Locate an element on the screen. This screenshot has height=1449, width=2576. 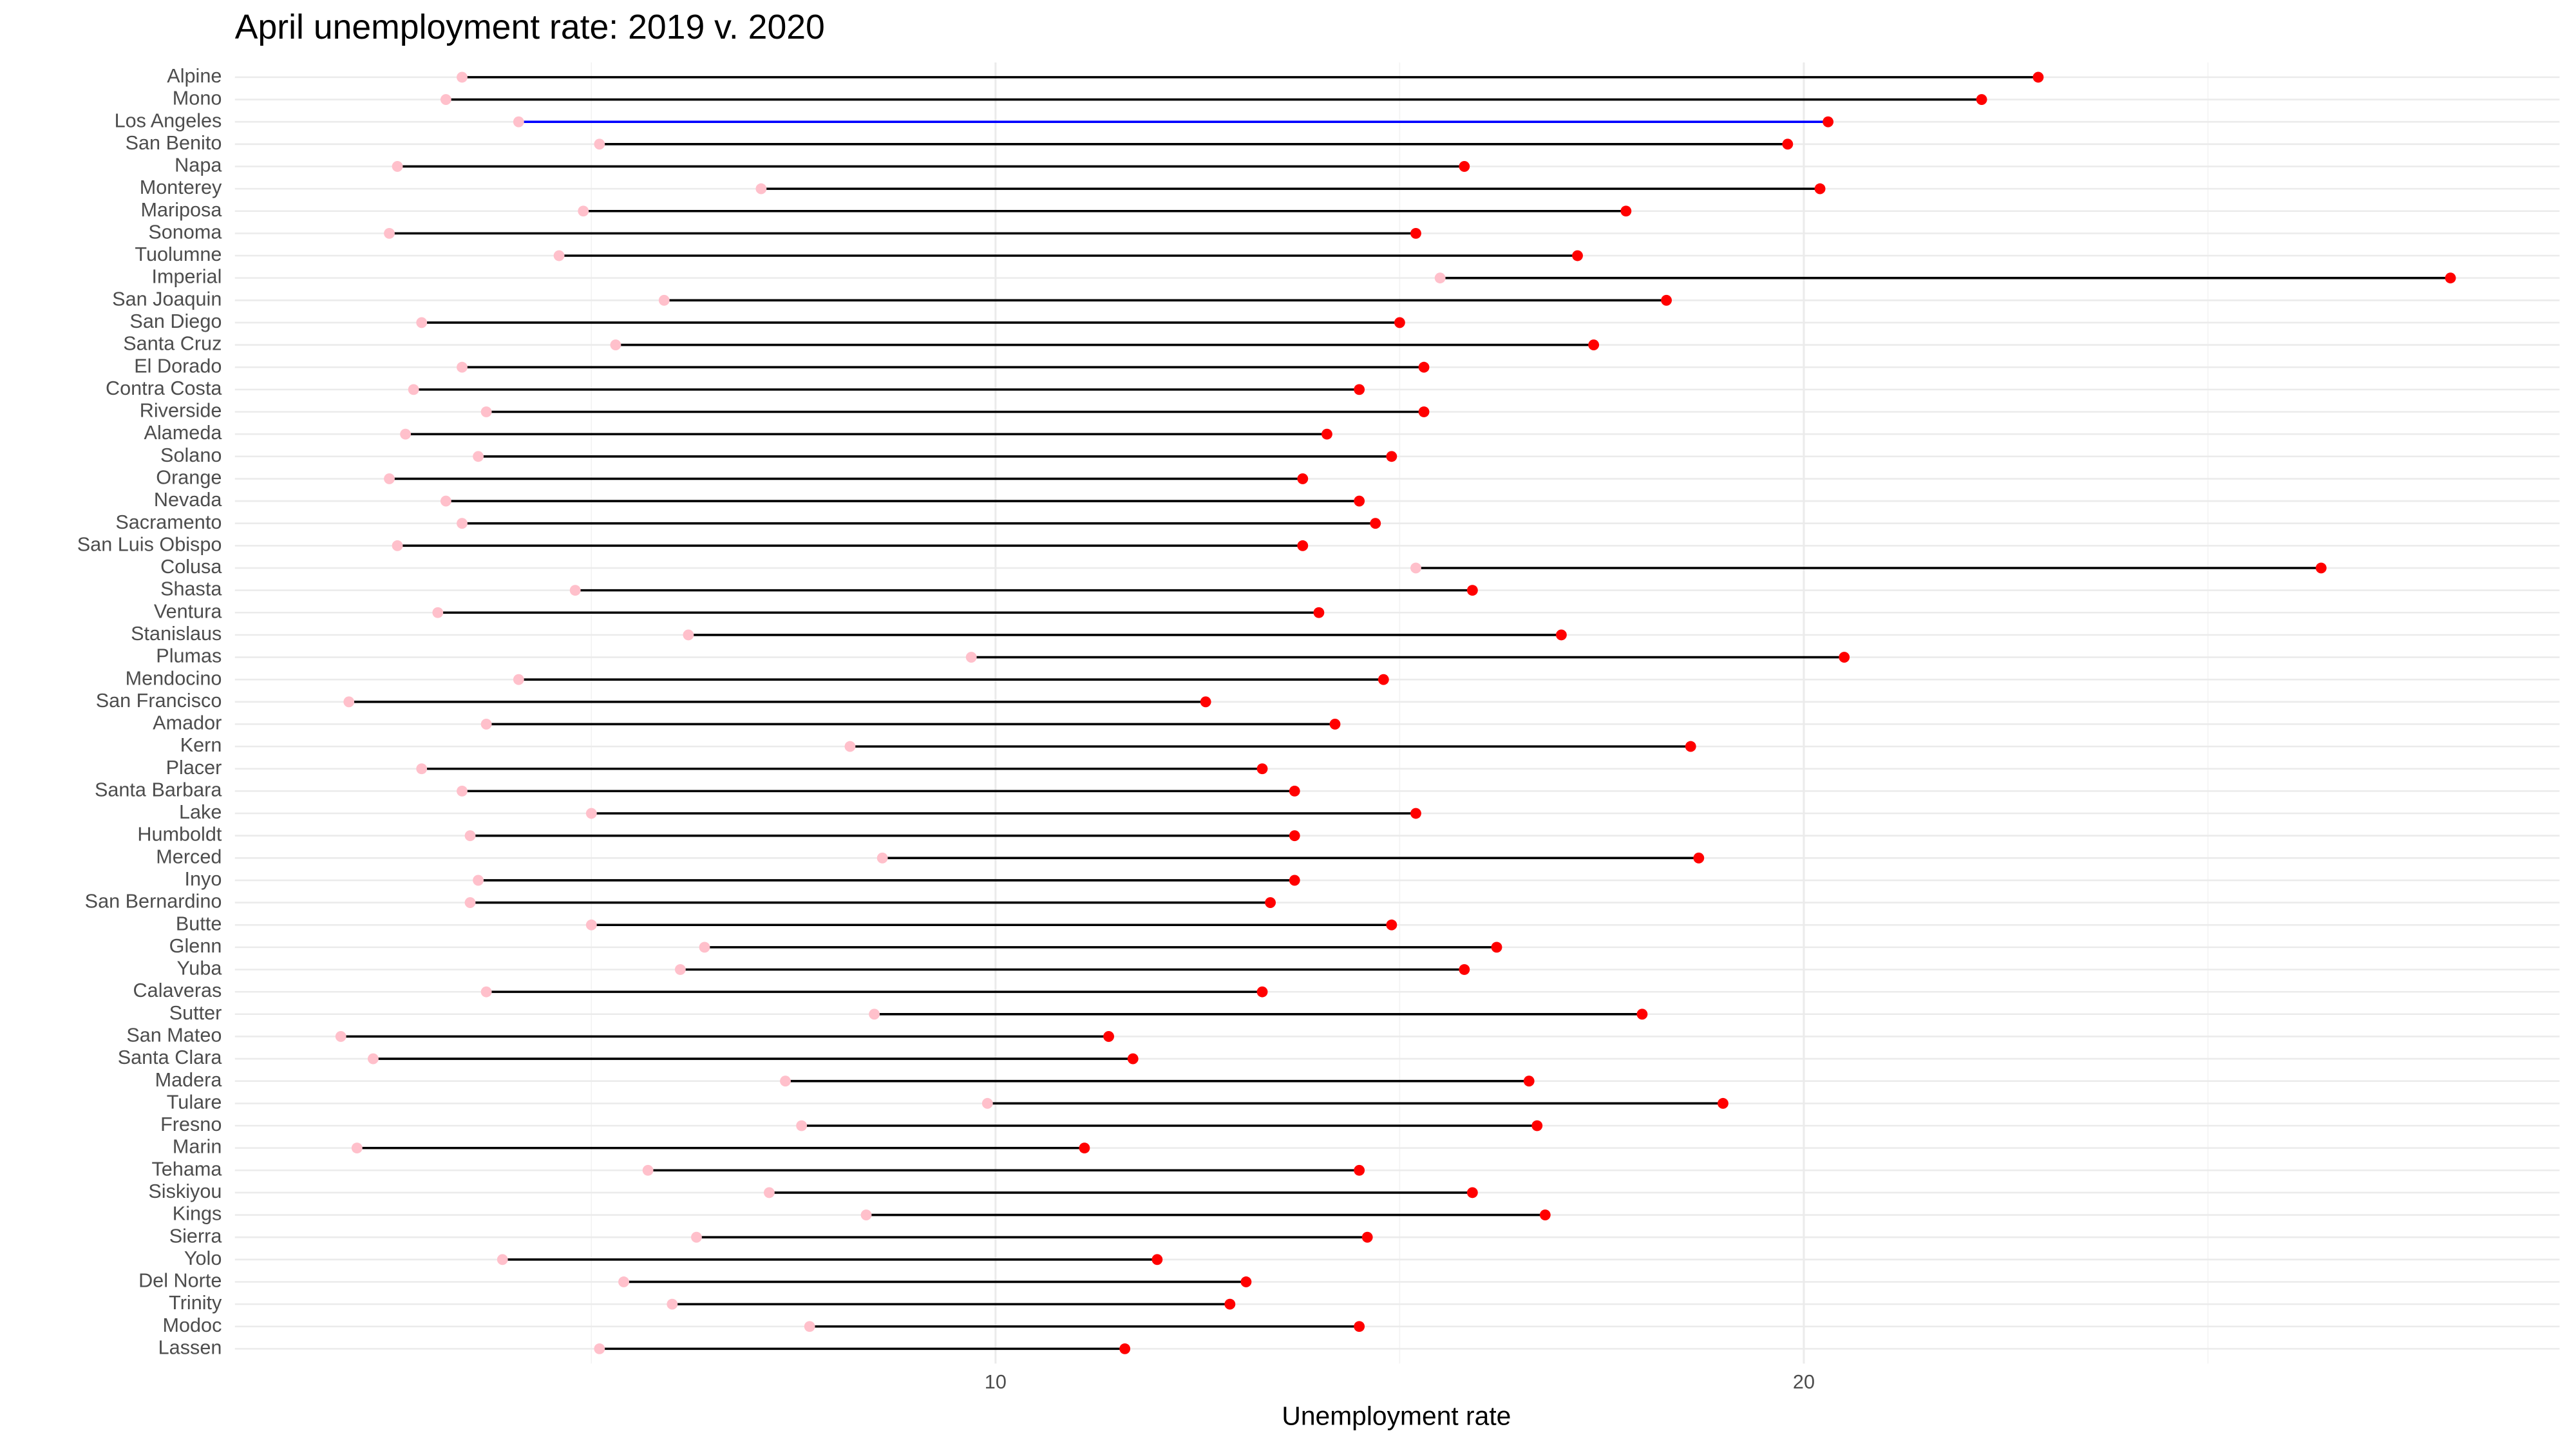
y-tick-label: Tuolumne is located at coordinates (178, 254).